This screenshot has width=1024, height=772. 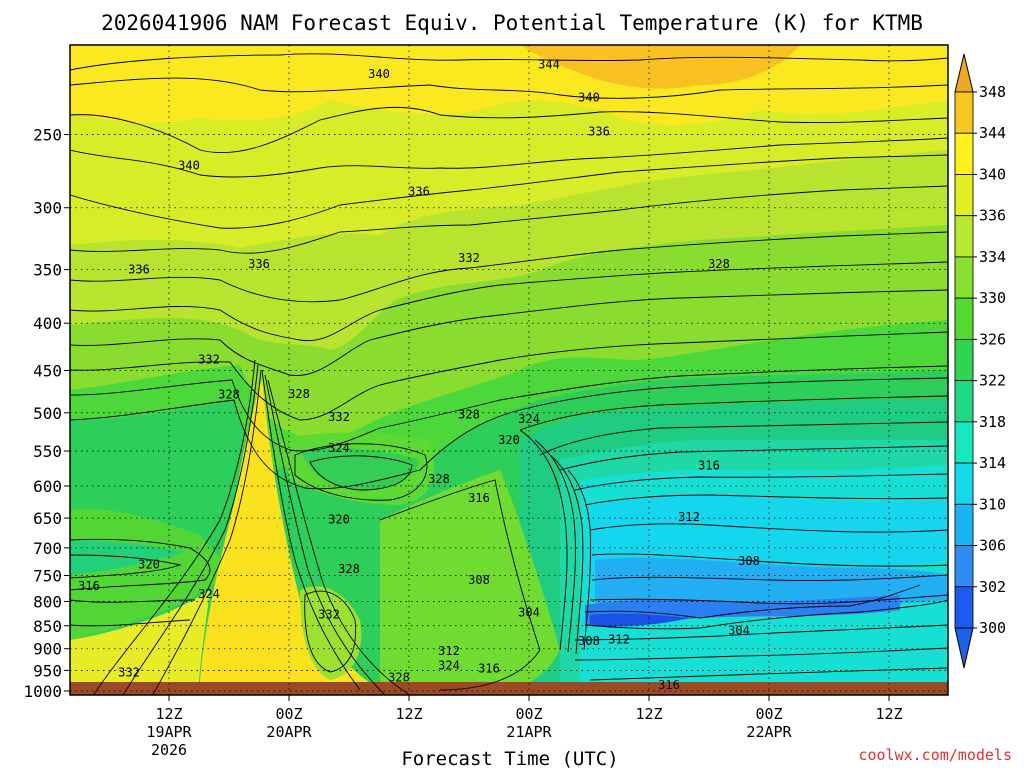 What do you see at coordinates (589, 98) in the screenshot?
I see `contour-label-2: 340` at bounding box center [589, 98].